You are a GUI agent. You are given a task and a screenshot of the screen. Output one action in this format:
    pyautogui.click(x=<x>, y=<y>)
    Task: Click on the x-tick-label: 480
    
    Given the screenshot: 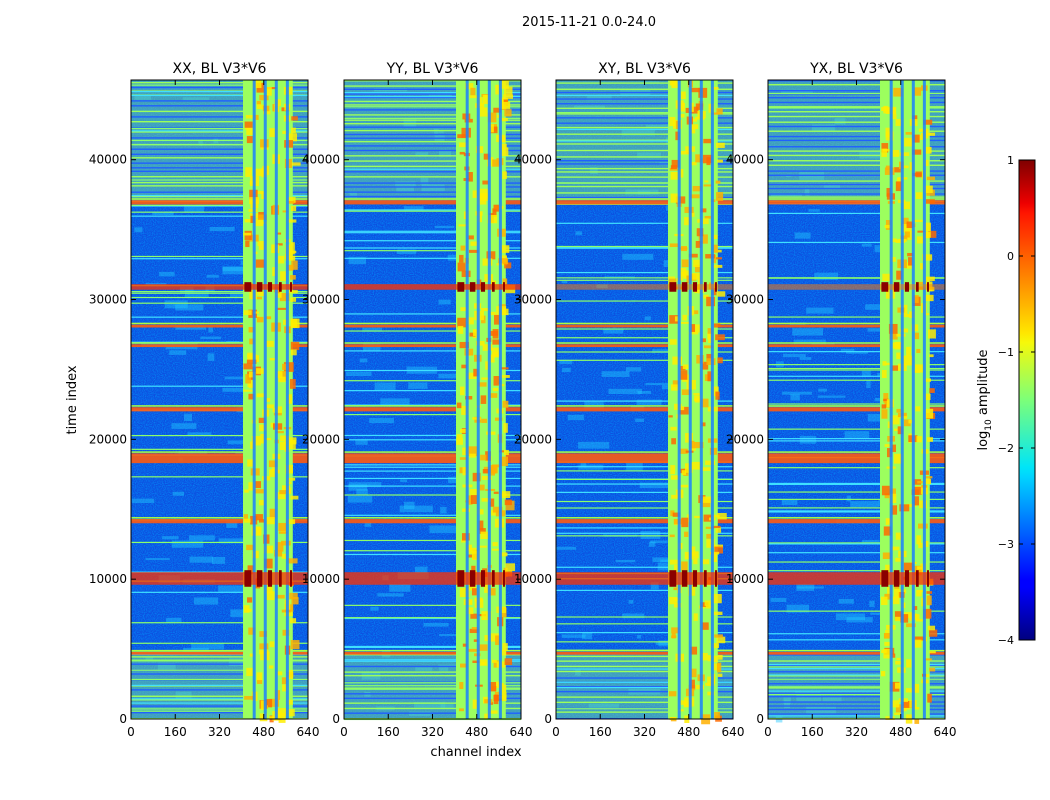 What is the action you would take?
    pyautogui.click(x=900, y=732)
    